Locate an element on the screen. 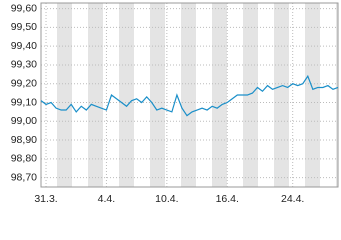 This screenshot has height=240, width=341. x-tick-label: 4.4. is located at coordinates (107, 199).